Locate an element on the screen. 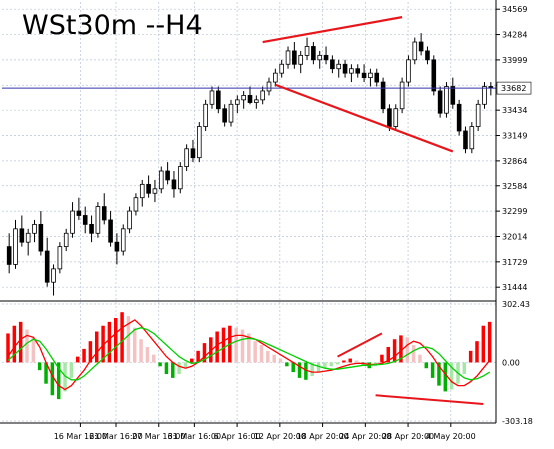 This screenshot has height=449, width=554. price-tick-label: 32014 is located at coordinates (514, 236).